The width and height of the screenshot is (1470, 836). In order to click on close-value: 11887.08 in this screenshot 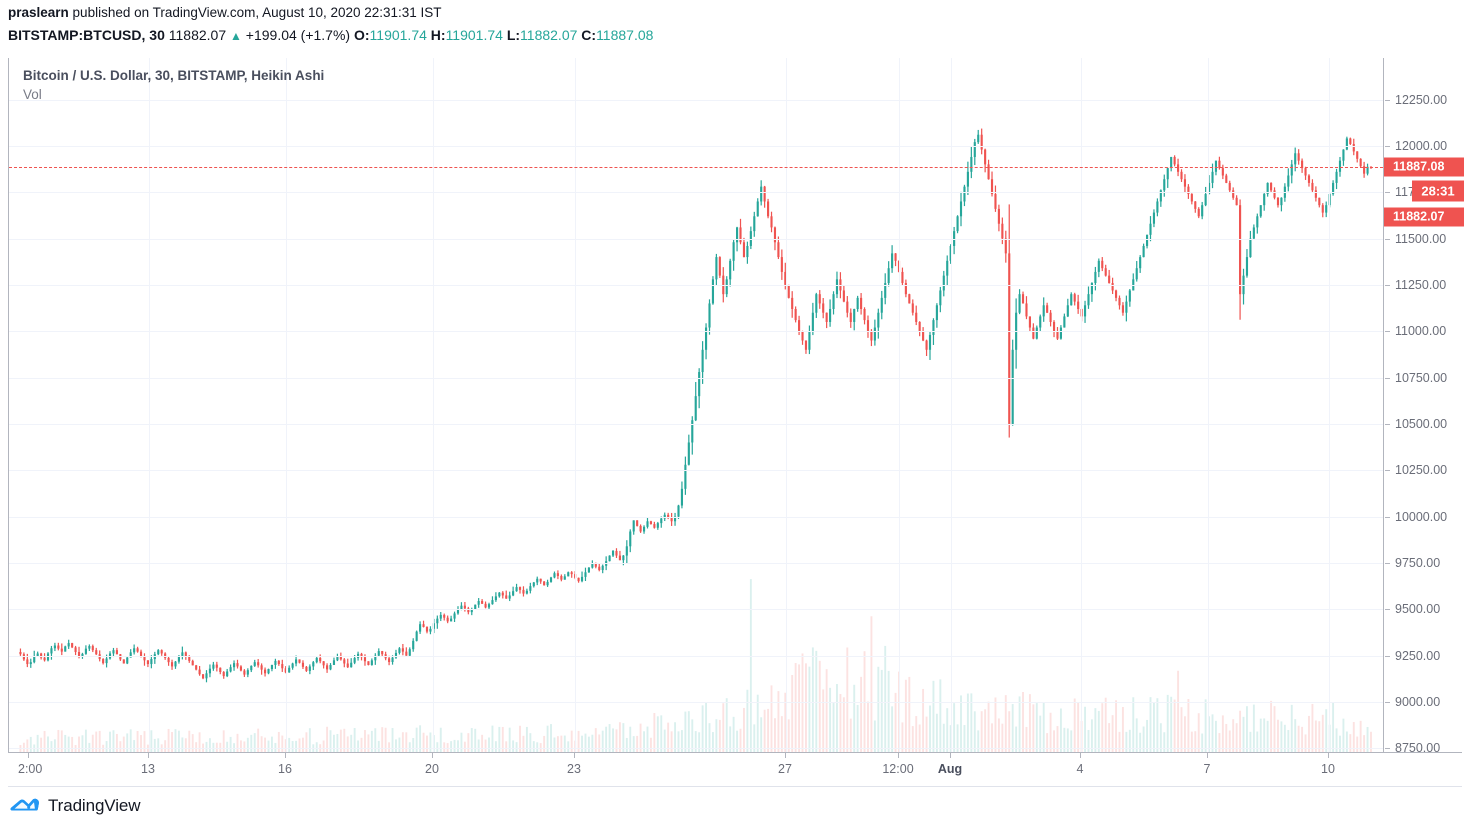, I will do `click(625, 35)`.